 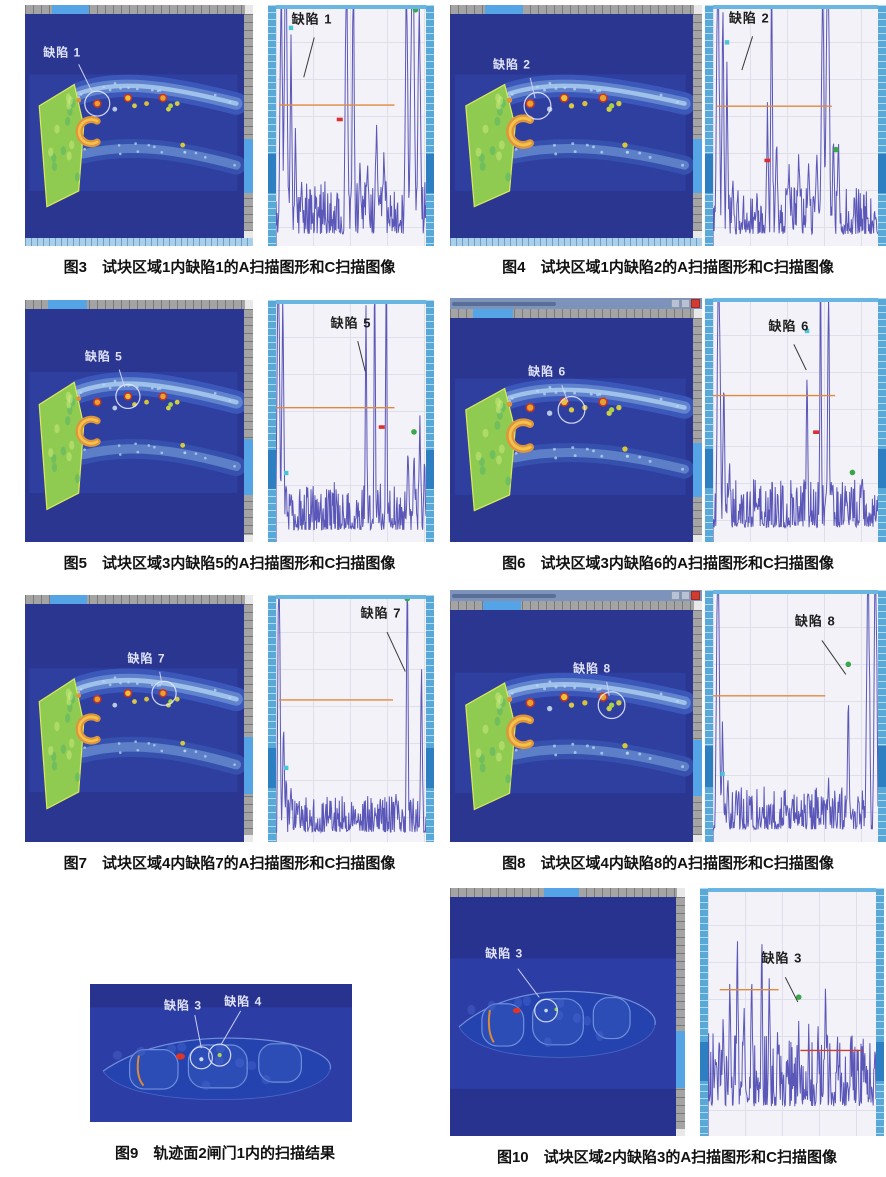 I want to click on ascan-window: 缺陷 2, so click(x=795, y=125).